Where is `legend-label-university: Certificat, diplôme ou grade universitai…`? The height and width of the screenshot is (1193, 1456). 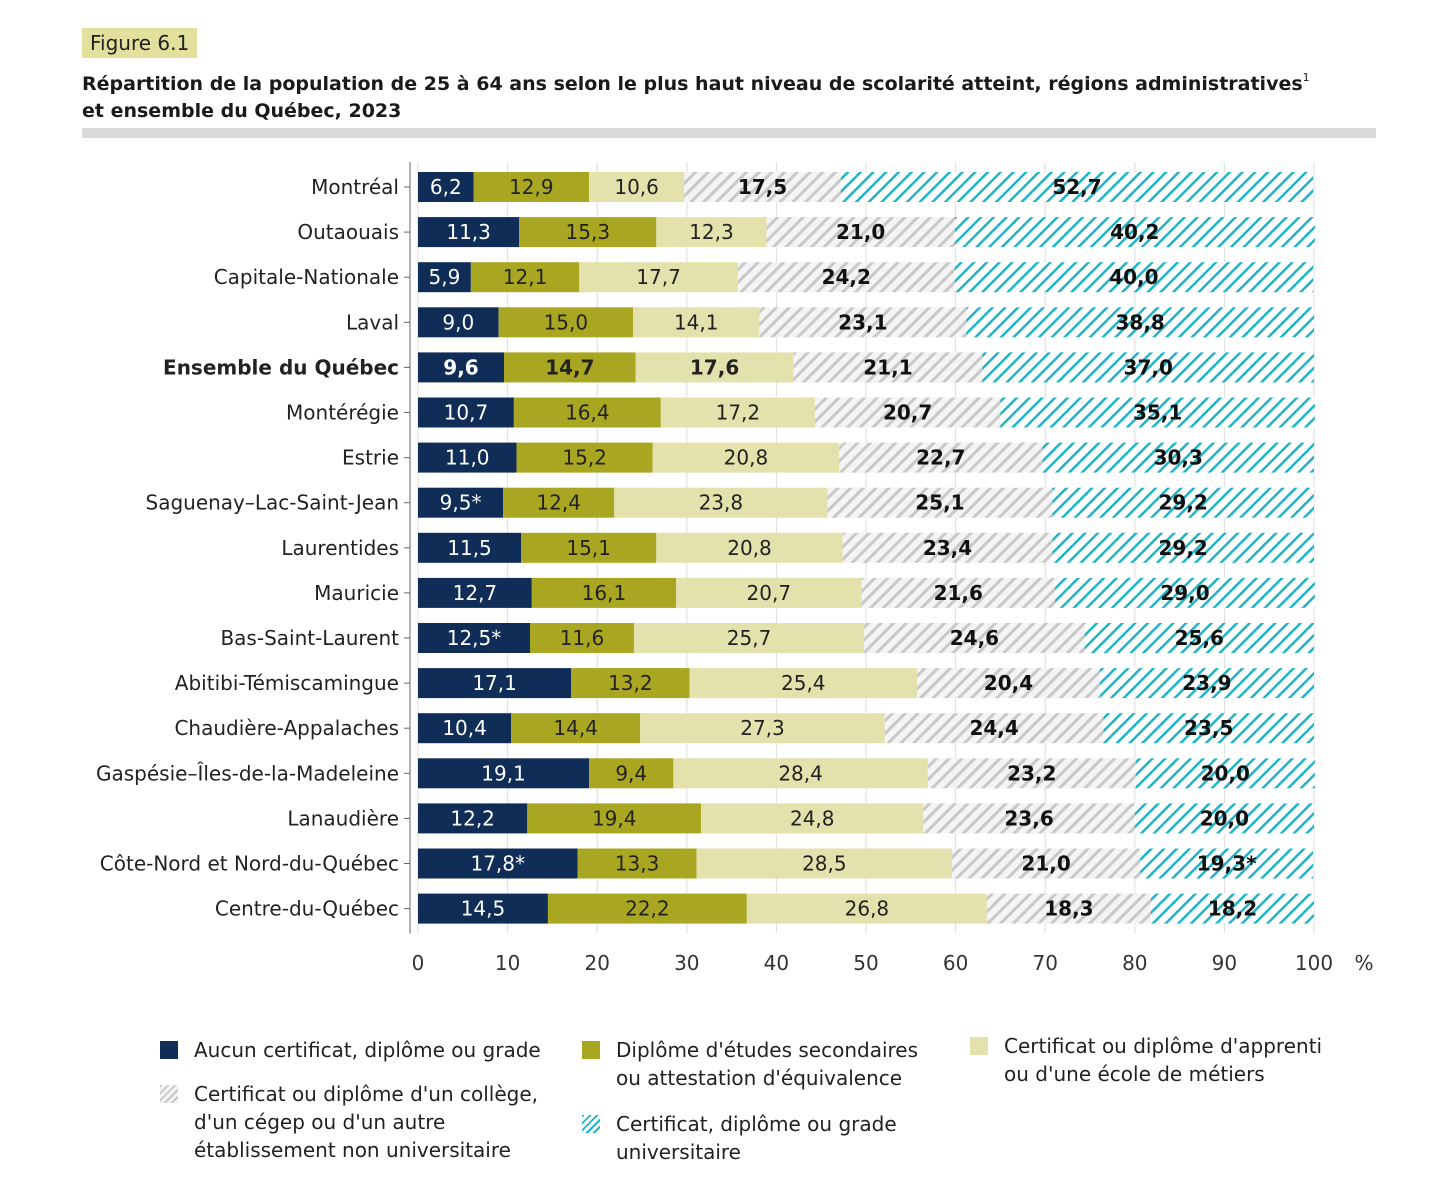
legend-label-university: Certificat, diplôme ou grade universitai… is located at coordinates (756, 1138).